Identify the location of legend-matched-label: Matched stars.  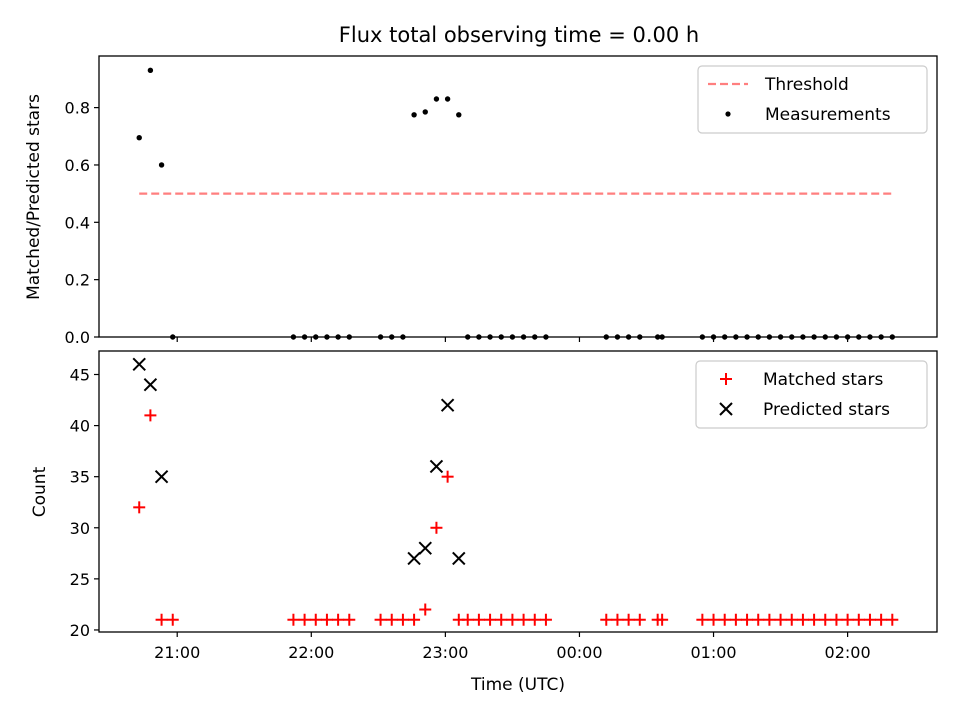
(823, 380).